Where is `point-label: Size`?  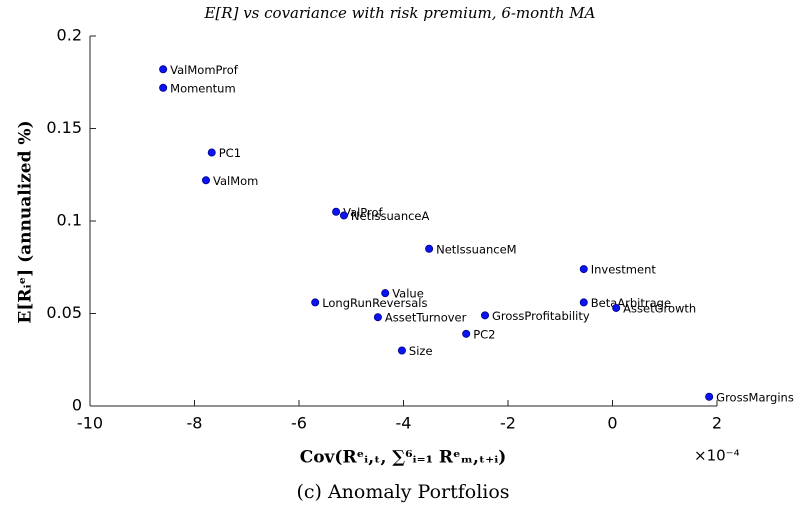
point-label: Size is located at coordinates (421, 351).